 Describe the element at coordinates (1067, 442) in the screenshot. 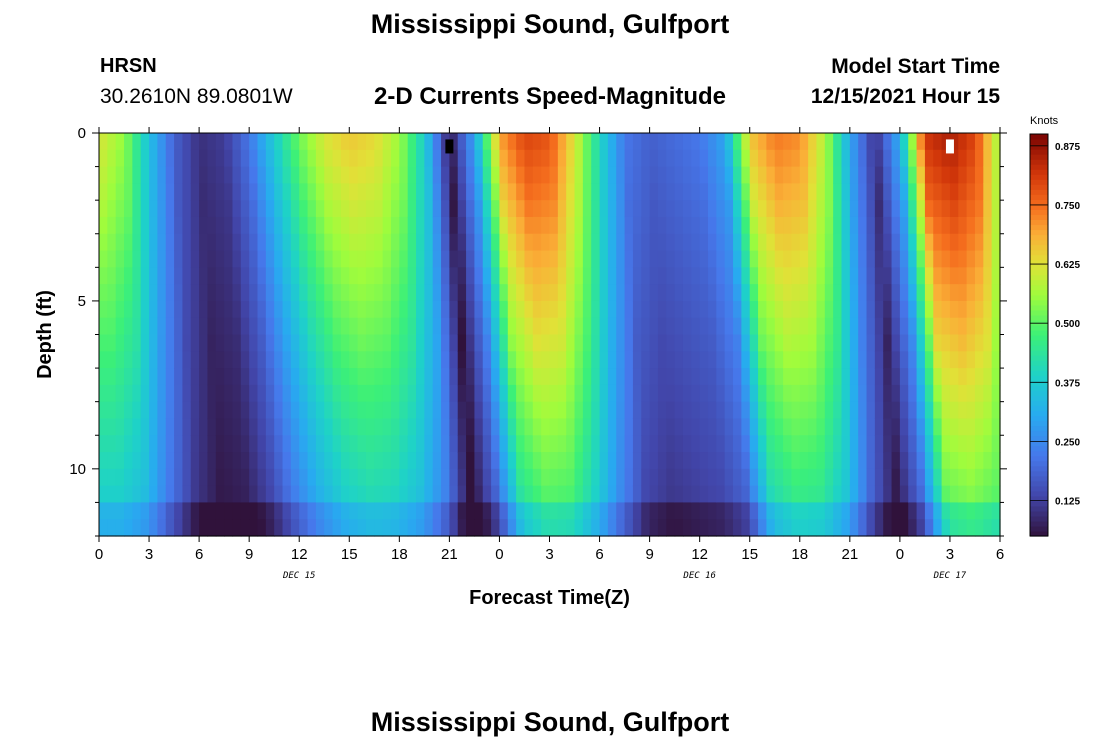

I see `colorbar-tick-label: 0.250` at that location.